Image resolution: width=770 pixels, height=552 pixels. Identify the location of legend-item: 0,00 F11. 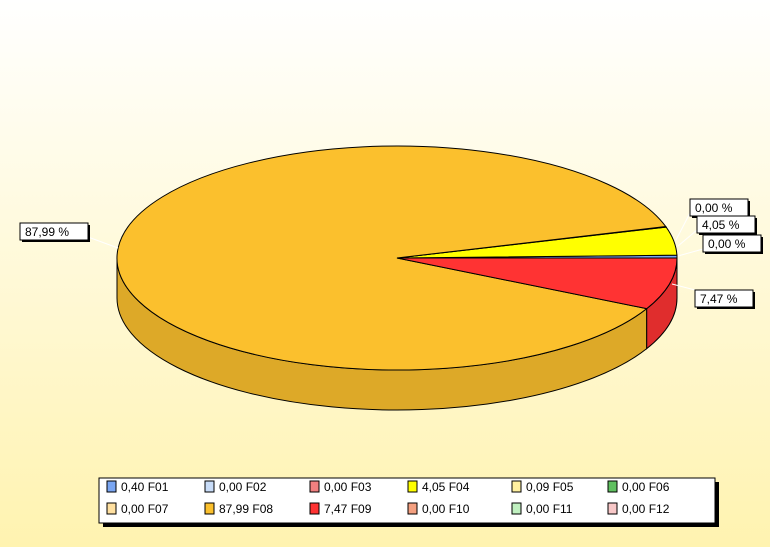
(549, 509).